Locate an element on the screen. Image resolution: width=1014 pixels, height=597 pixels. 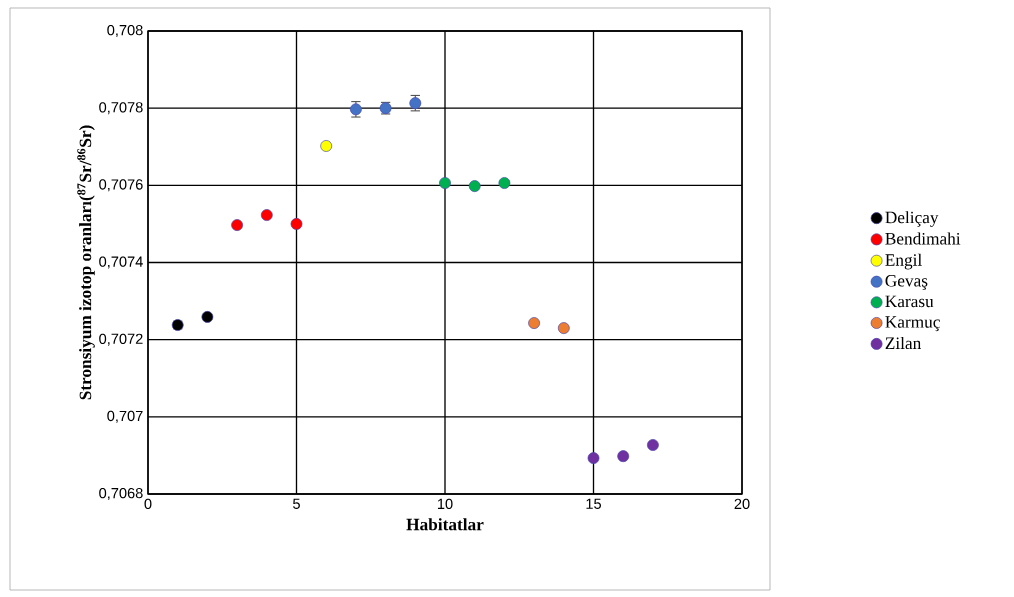
x-tick-label: 10 is located at coordinates (445, 504).